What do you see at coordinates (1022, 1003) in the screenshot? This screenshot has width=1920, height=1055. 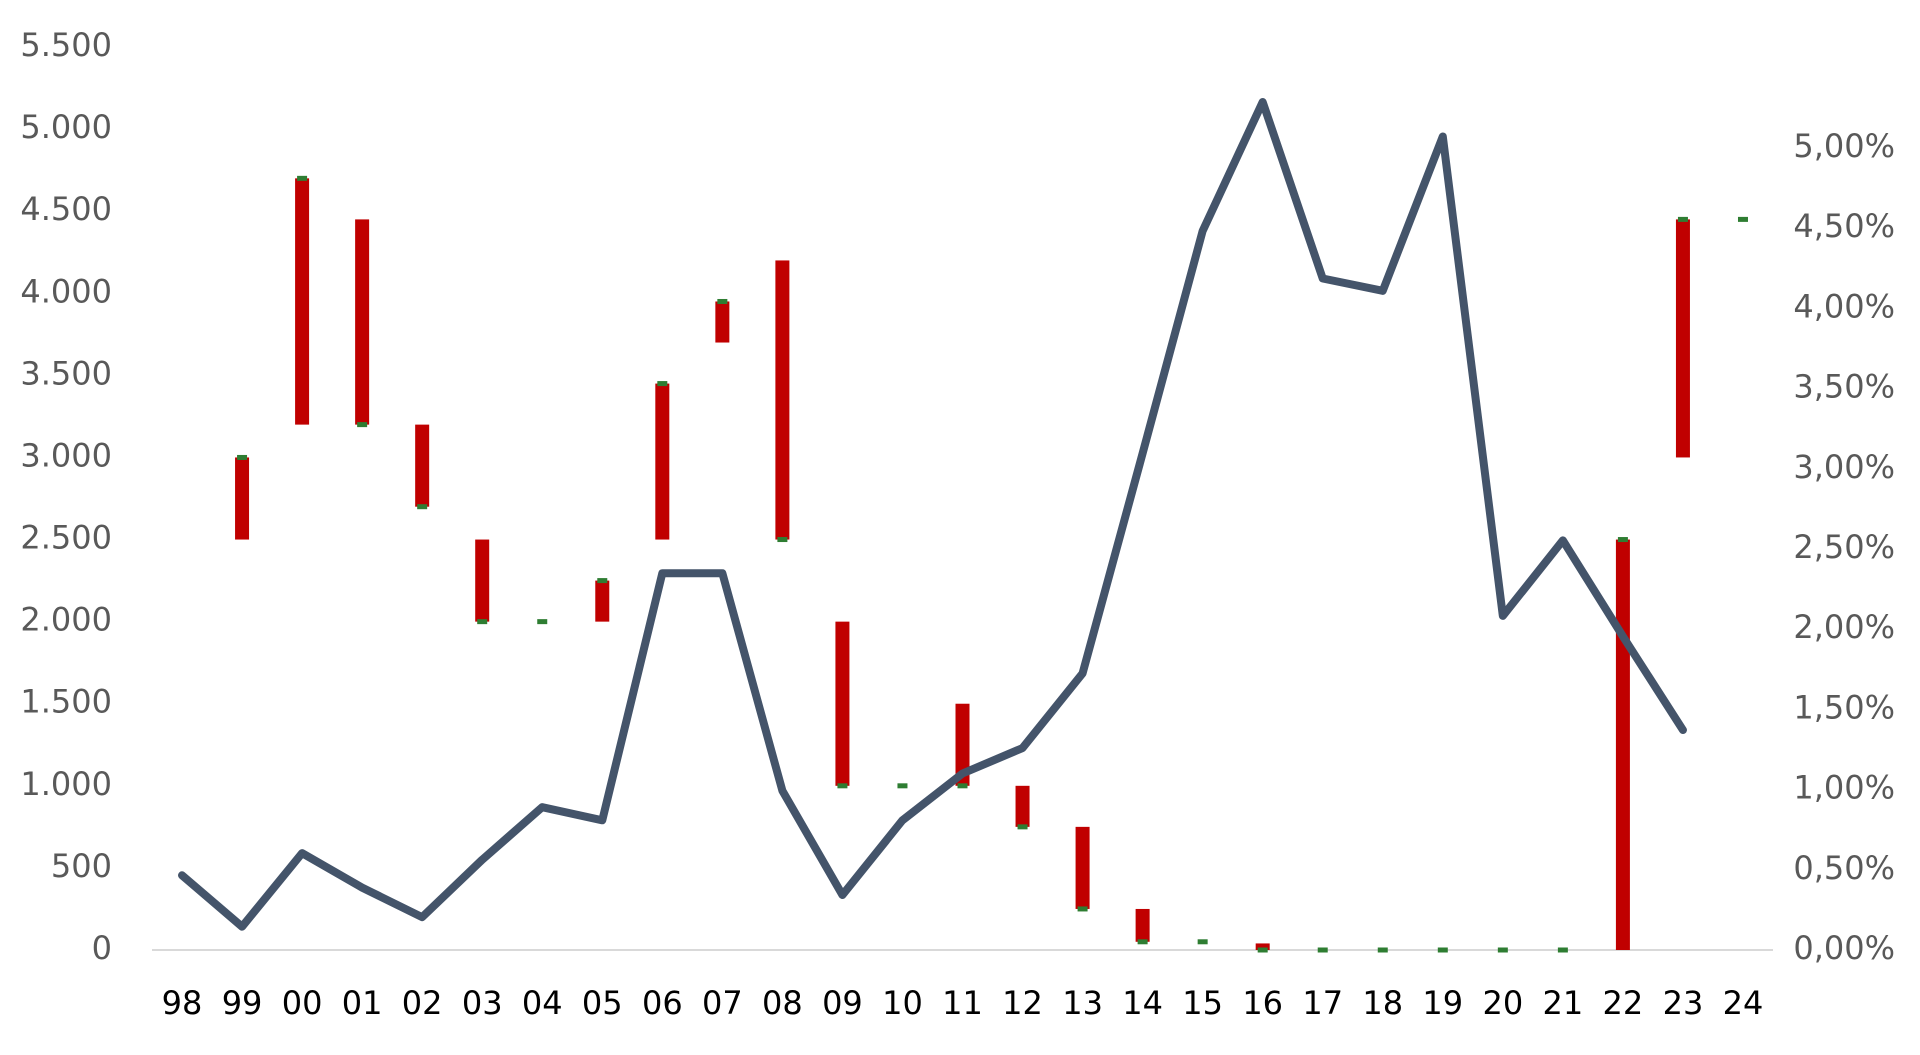 I see `x-tick-label: 12` at bounding box center [1022, 1003].